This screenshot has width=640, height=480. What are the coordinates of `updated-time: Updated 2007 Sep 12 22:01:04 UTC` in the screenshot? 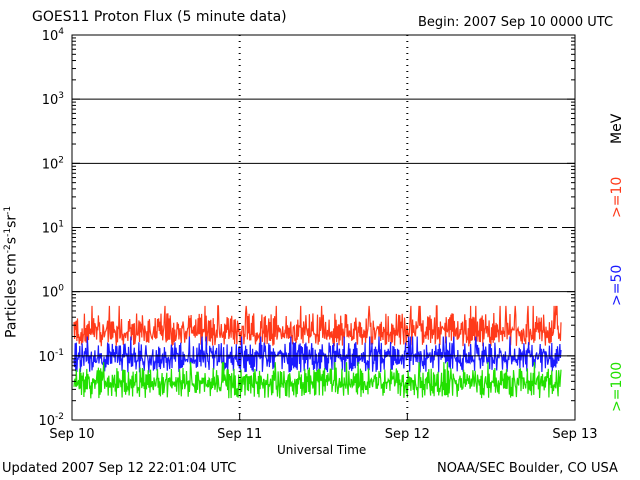 It's located at (119, 468).